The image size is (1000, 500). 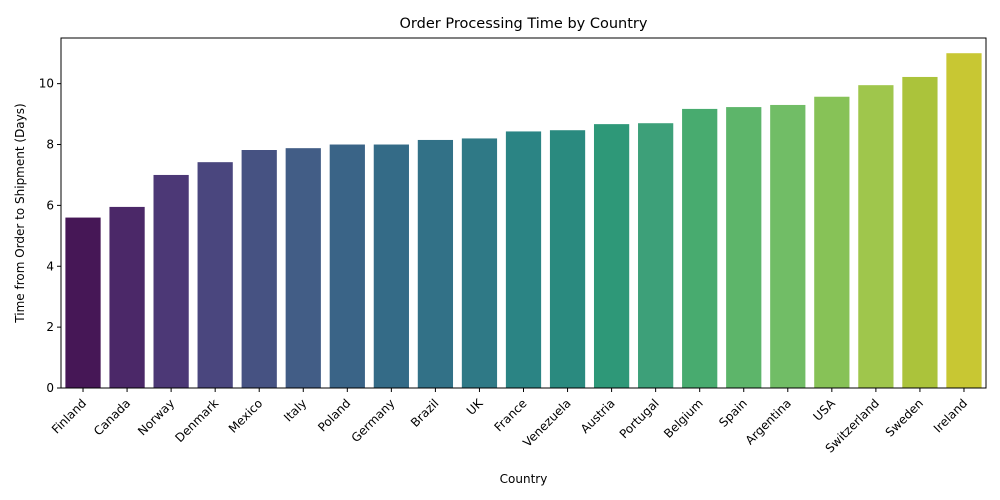 I want to click on x-tick-label: Venezuela, so click(x=546, y=422).